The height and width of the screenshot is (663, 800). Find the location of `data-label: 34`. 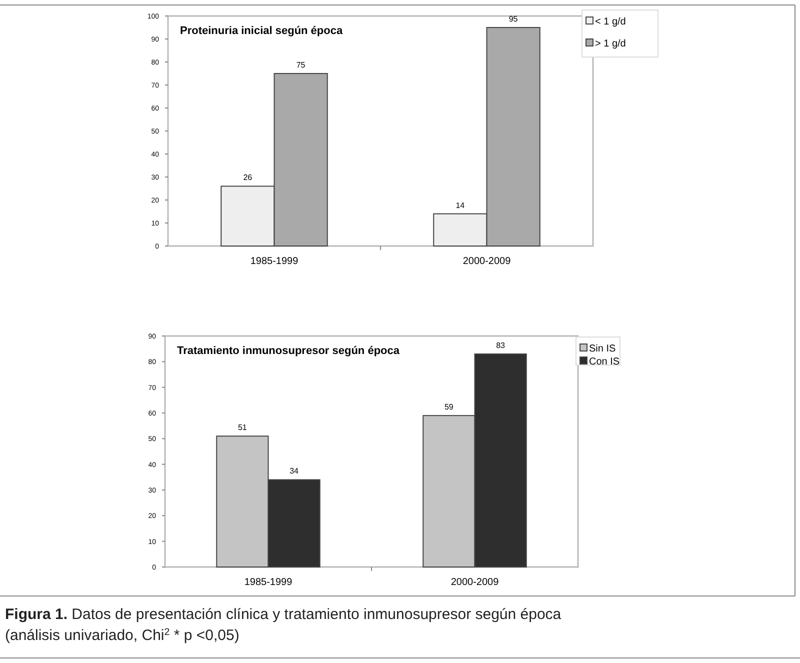

data-label: 34 is located at coordinates (295, 471).